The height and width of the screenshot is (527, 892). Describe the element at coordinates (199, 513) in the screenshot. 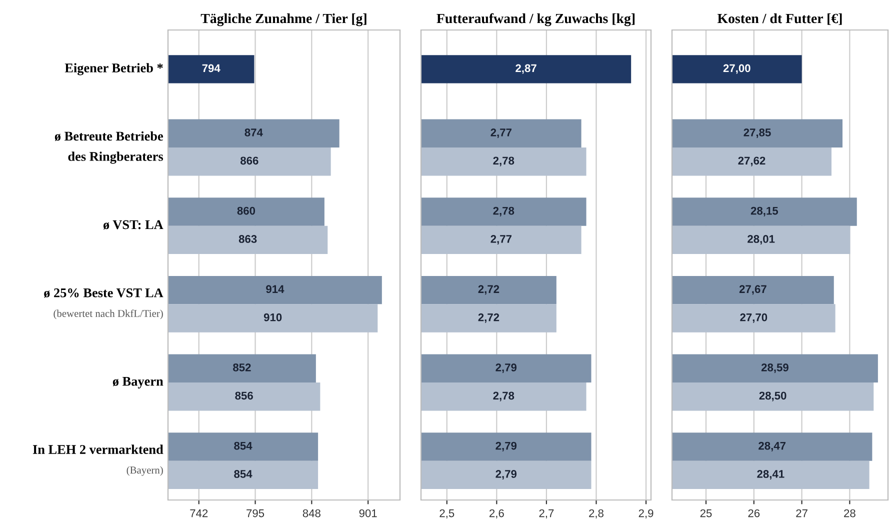

I see `x-tick-label: 742` at that location.